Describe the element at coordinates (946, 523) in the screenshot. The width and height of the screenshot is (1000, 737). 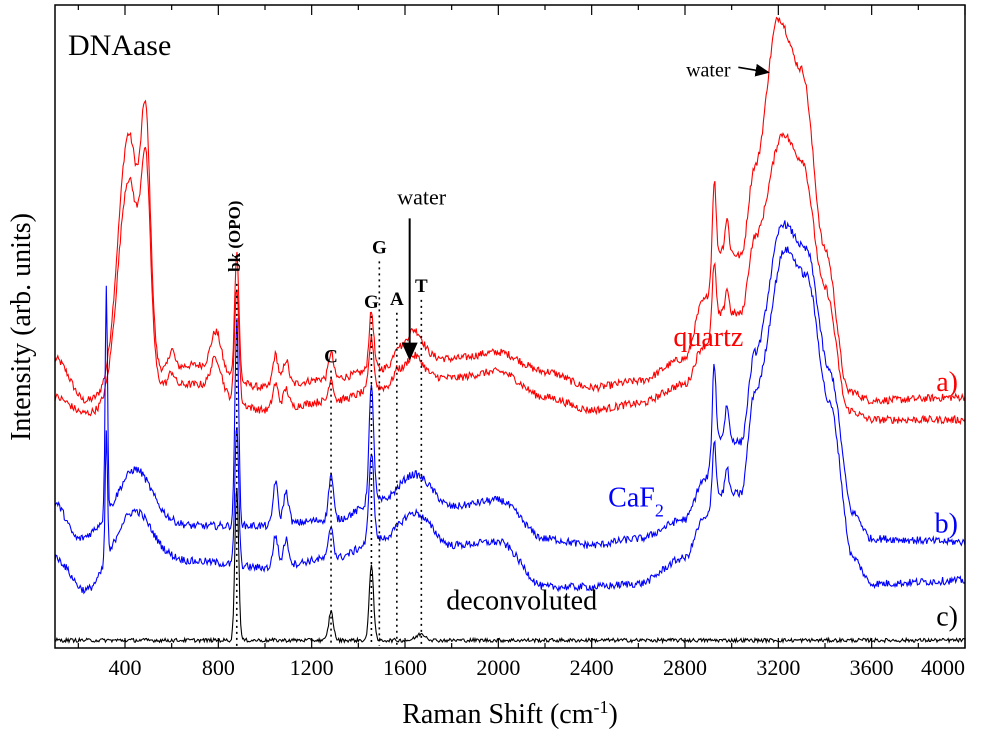
I see `row-label: b)` at that location.